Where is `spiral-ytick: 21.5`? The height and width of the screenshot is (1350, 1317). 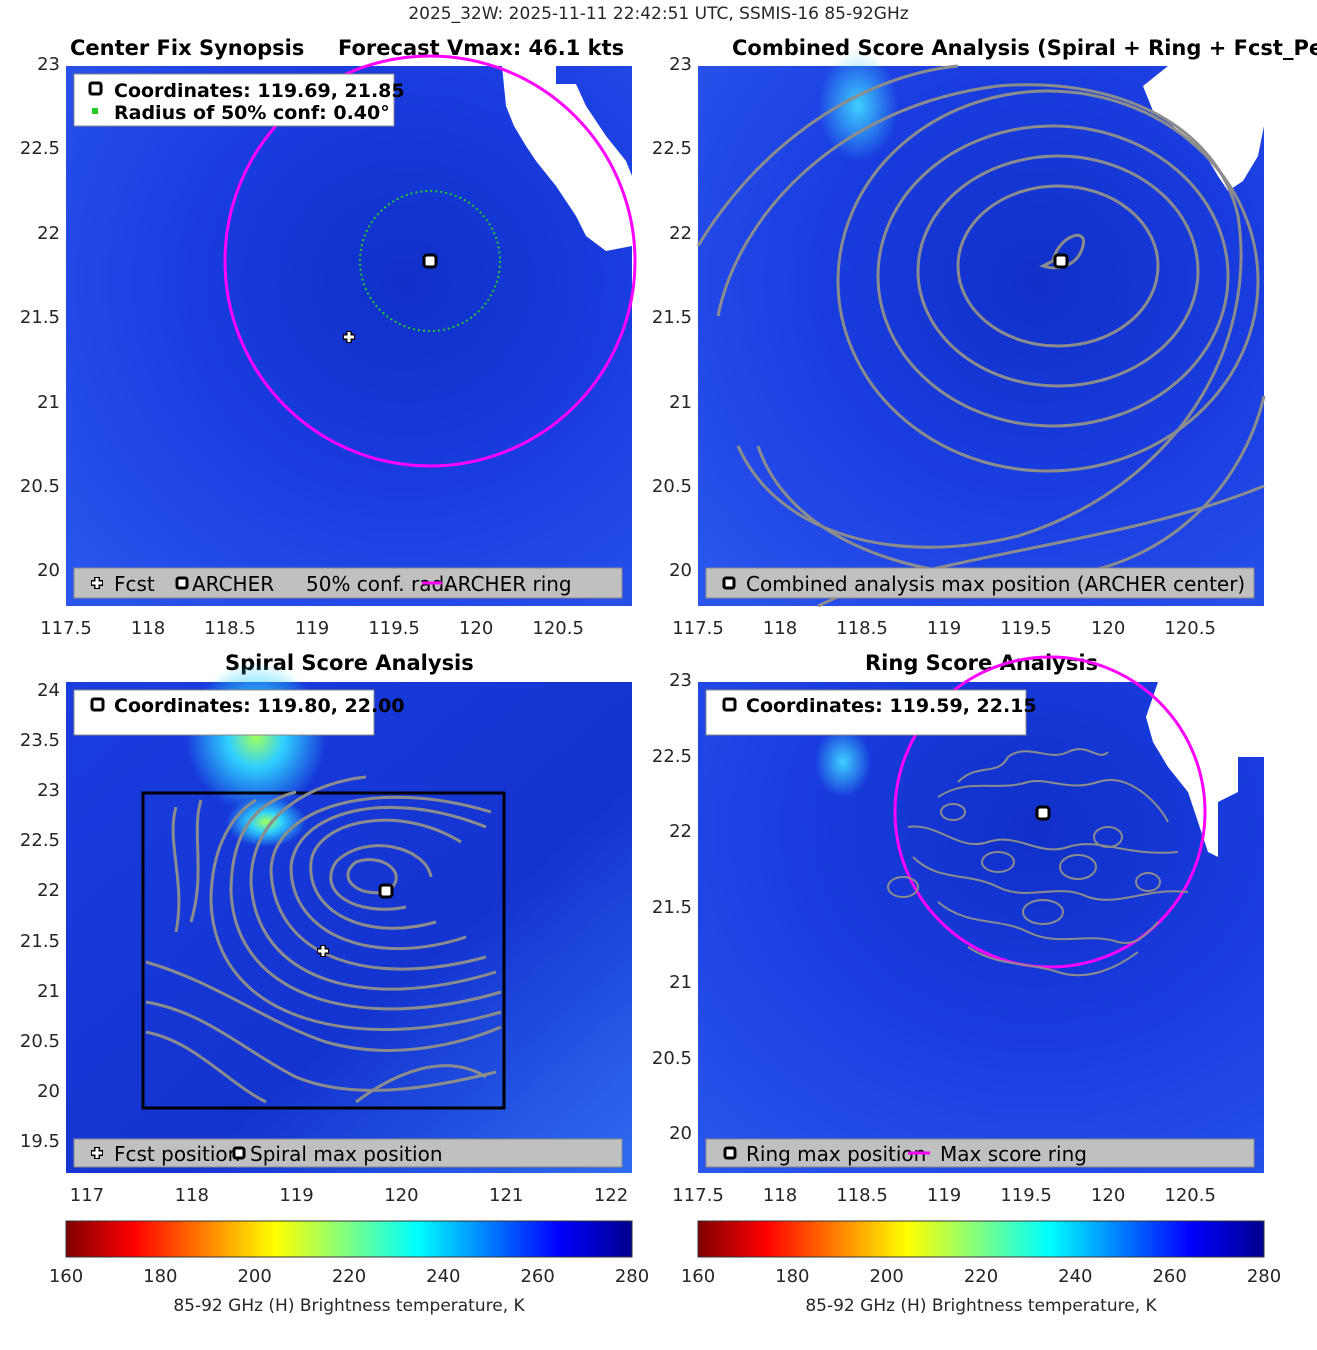 spiral-ytick: 21.5 is located at coordinates (39, 941).